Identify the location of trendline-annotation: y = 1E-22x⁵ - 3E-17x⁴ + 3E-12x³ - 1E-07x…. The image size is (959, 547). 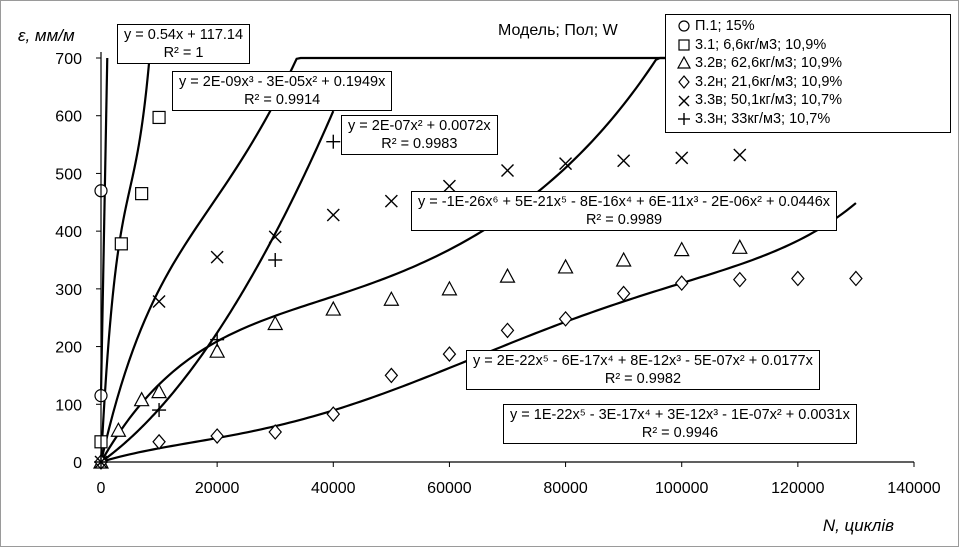
(680, 424).